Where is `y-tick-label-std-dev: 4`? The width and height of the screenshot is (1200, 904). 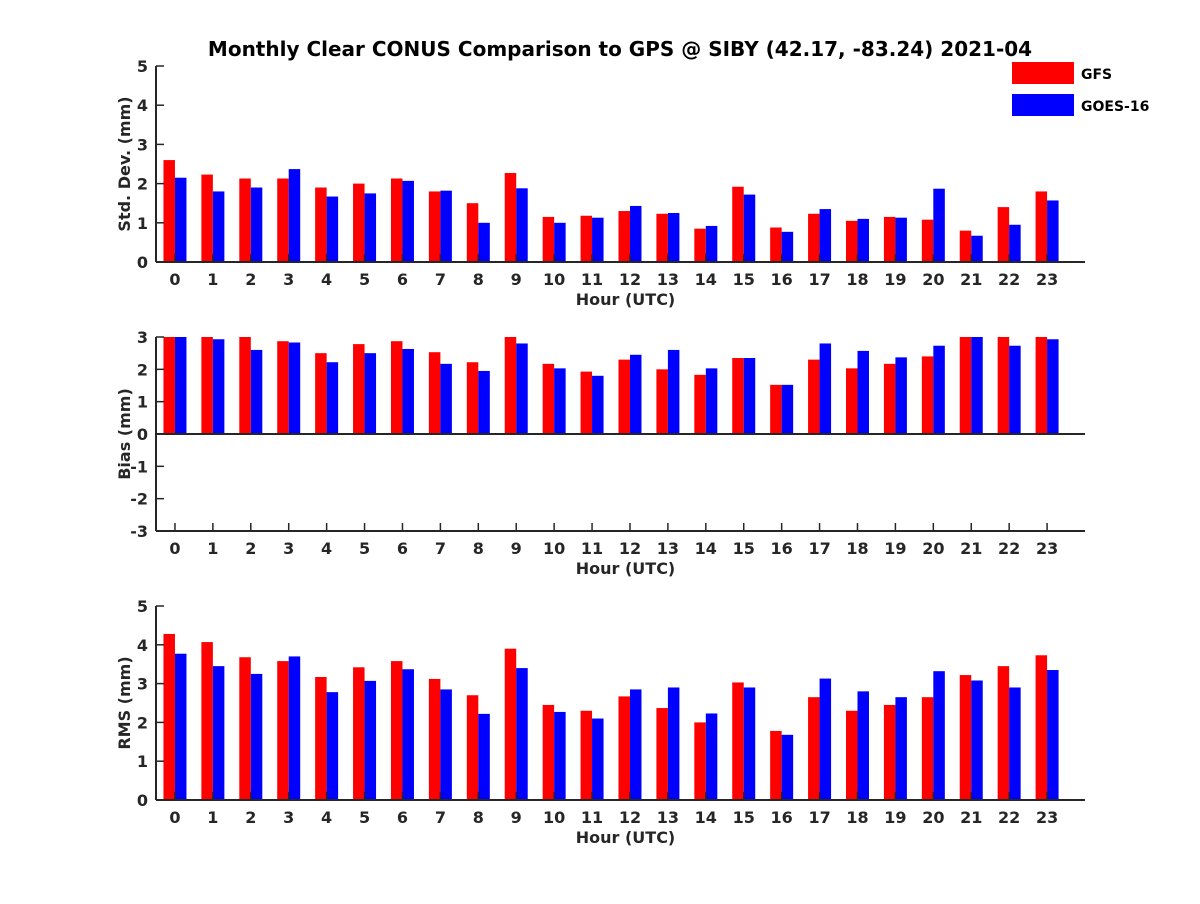 y-tick-label-std-dev: 4 is located at coordinates (142, 105).